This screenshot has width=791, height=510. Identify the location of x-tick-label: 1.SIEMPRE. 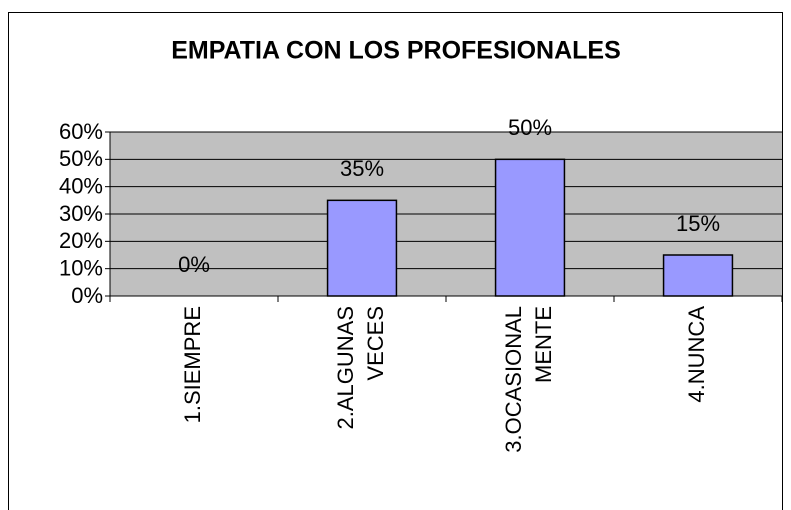
(192, 364).